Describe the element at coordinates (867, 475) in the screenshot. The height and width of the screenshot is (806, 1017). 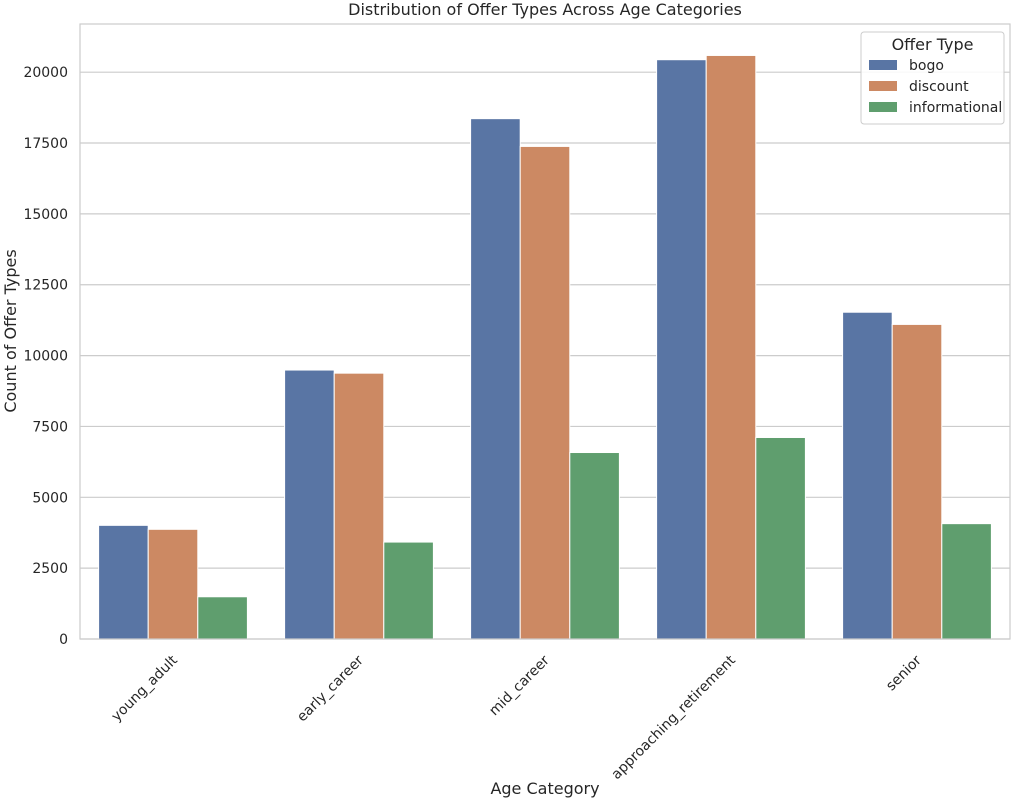
I see `bar-bogo-senior` at that location.